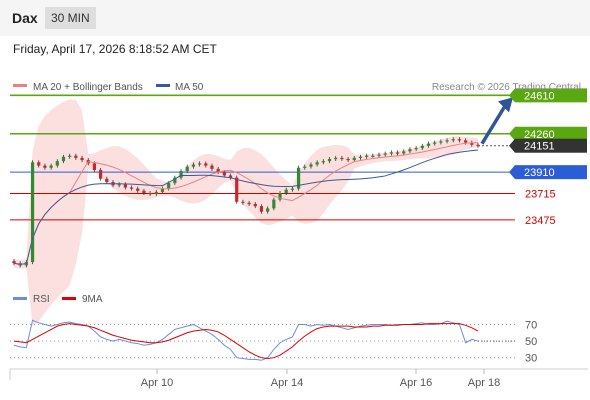 This screenshot has width=590, height=400. I want to click on timeframe-button: 30 MIN, so click(70, 18).